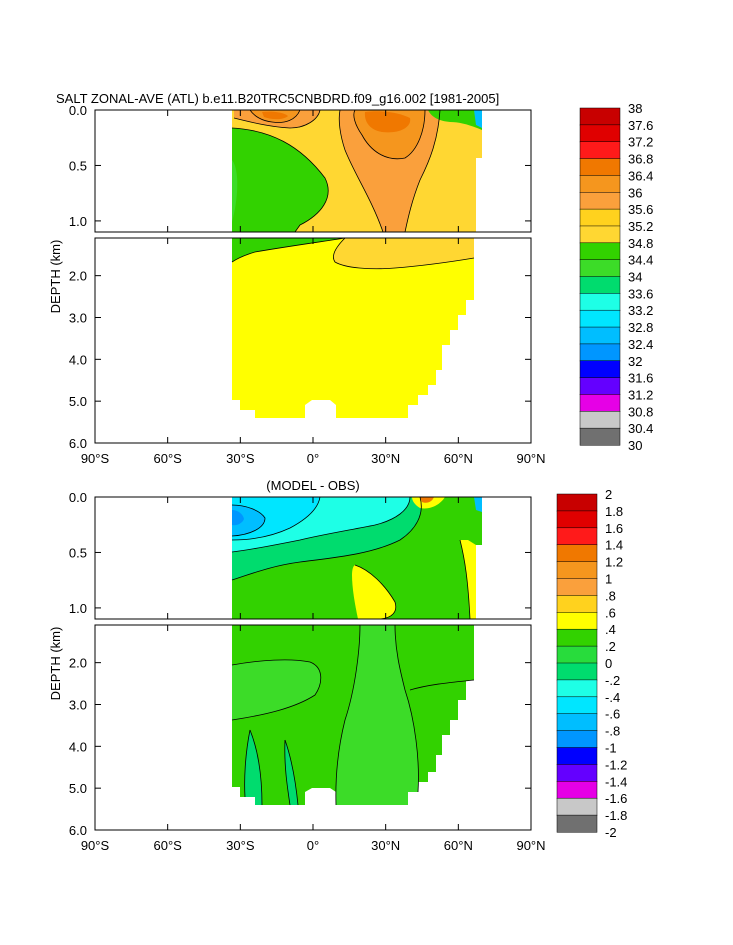 The image size is (733, 945). Describe the element at coordinates (635, 277) in the screenshot. I see `colorbar-label: 34` at that location.